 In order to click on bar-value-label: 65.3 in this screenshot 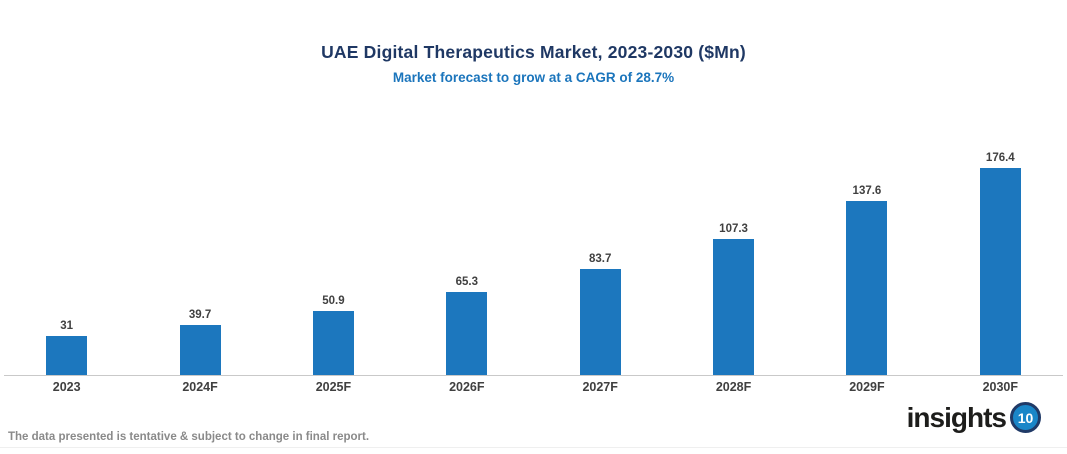, I will do `click(466, 282)`.